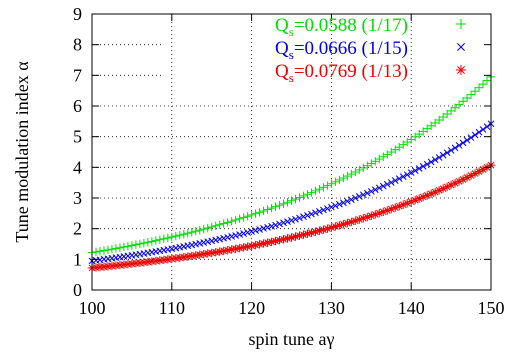 The image size is (515, 352). I want to click on y-tick-label: 0, so click(77, 290).